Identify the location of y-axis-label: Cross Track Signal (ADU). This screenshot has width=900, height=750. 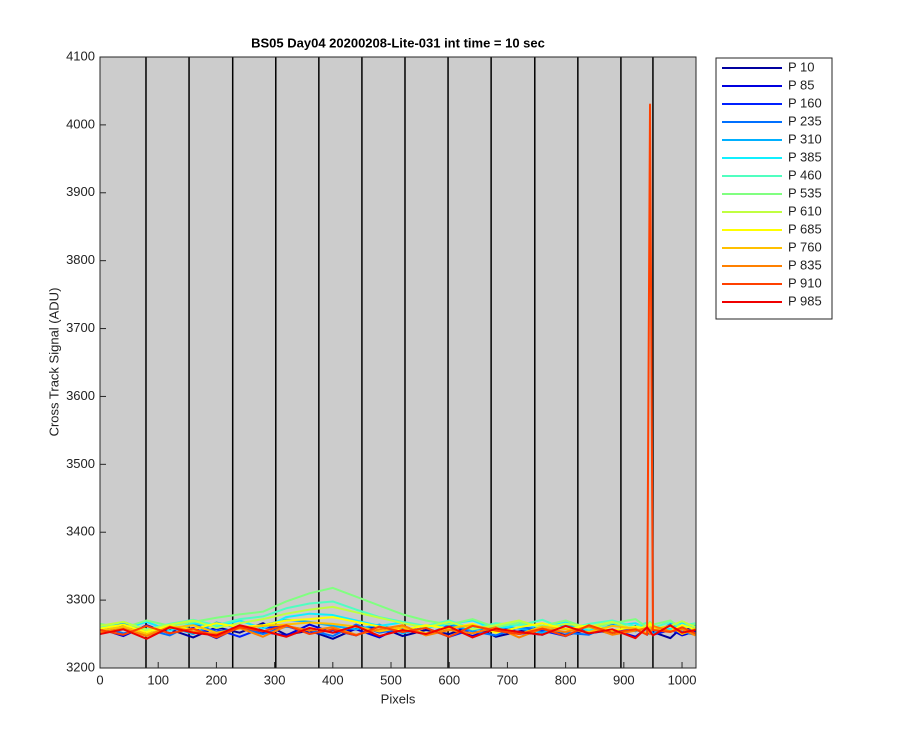
(53, 362).